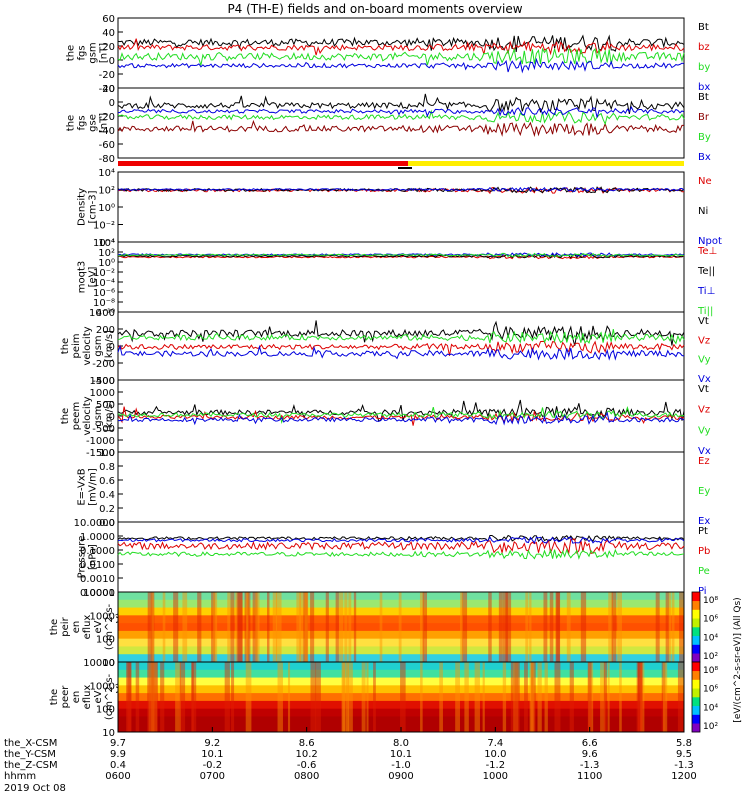  Describe the element at coordinates (704, 67) in the screenshot. I see `legend-by: by` at that location.